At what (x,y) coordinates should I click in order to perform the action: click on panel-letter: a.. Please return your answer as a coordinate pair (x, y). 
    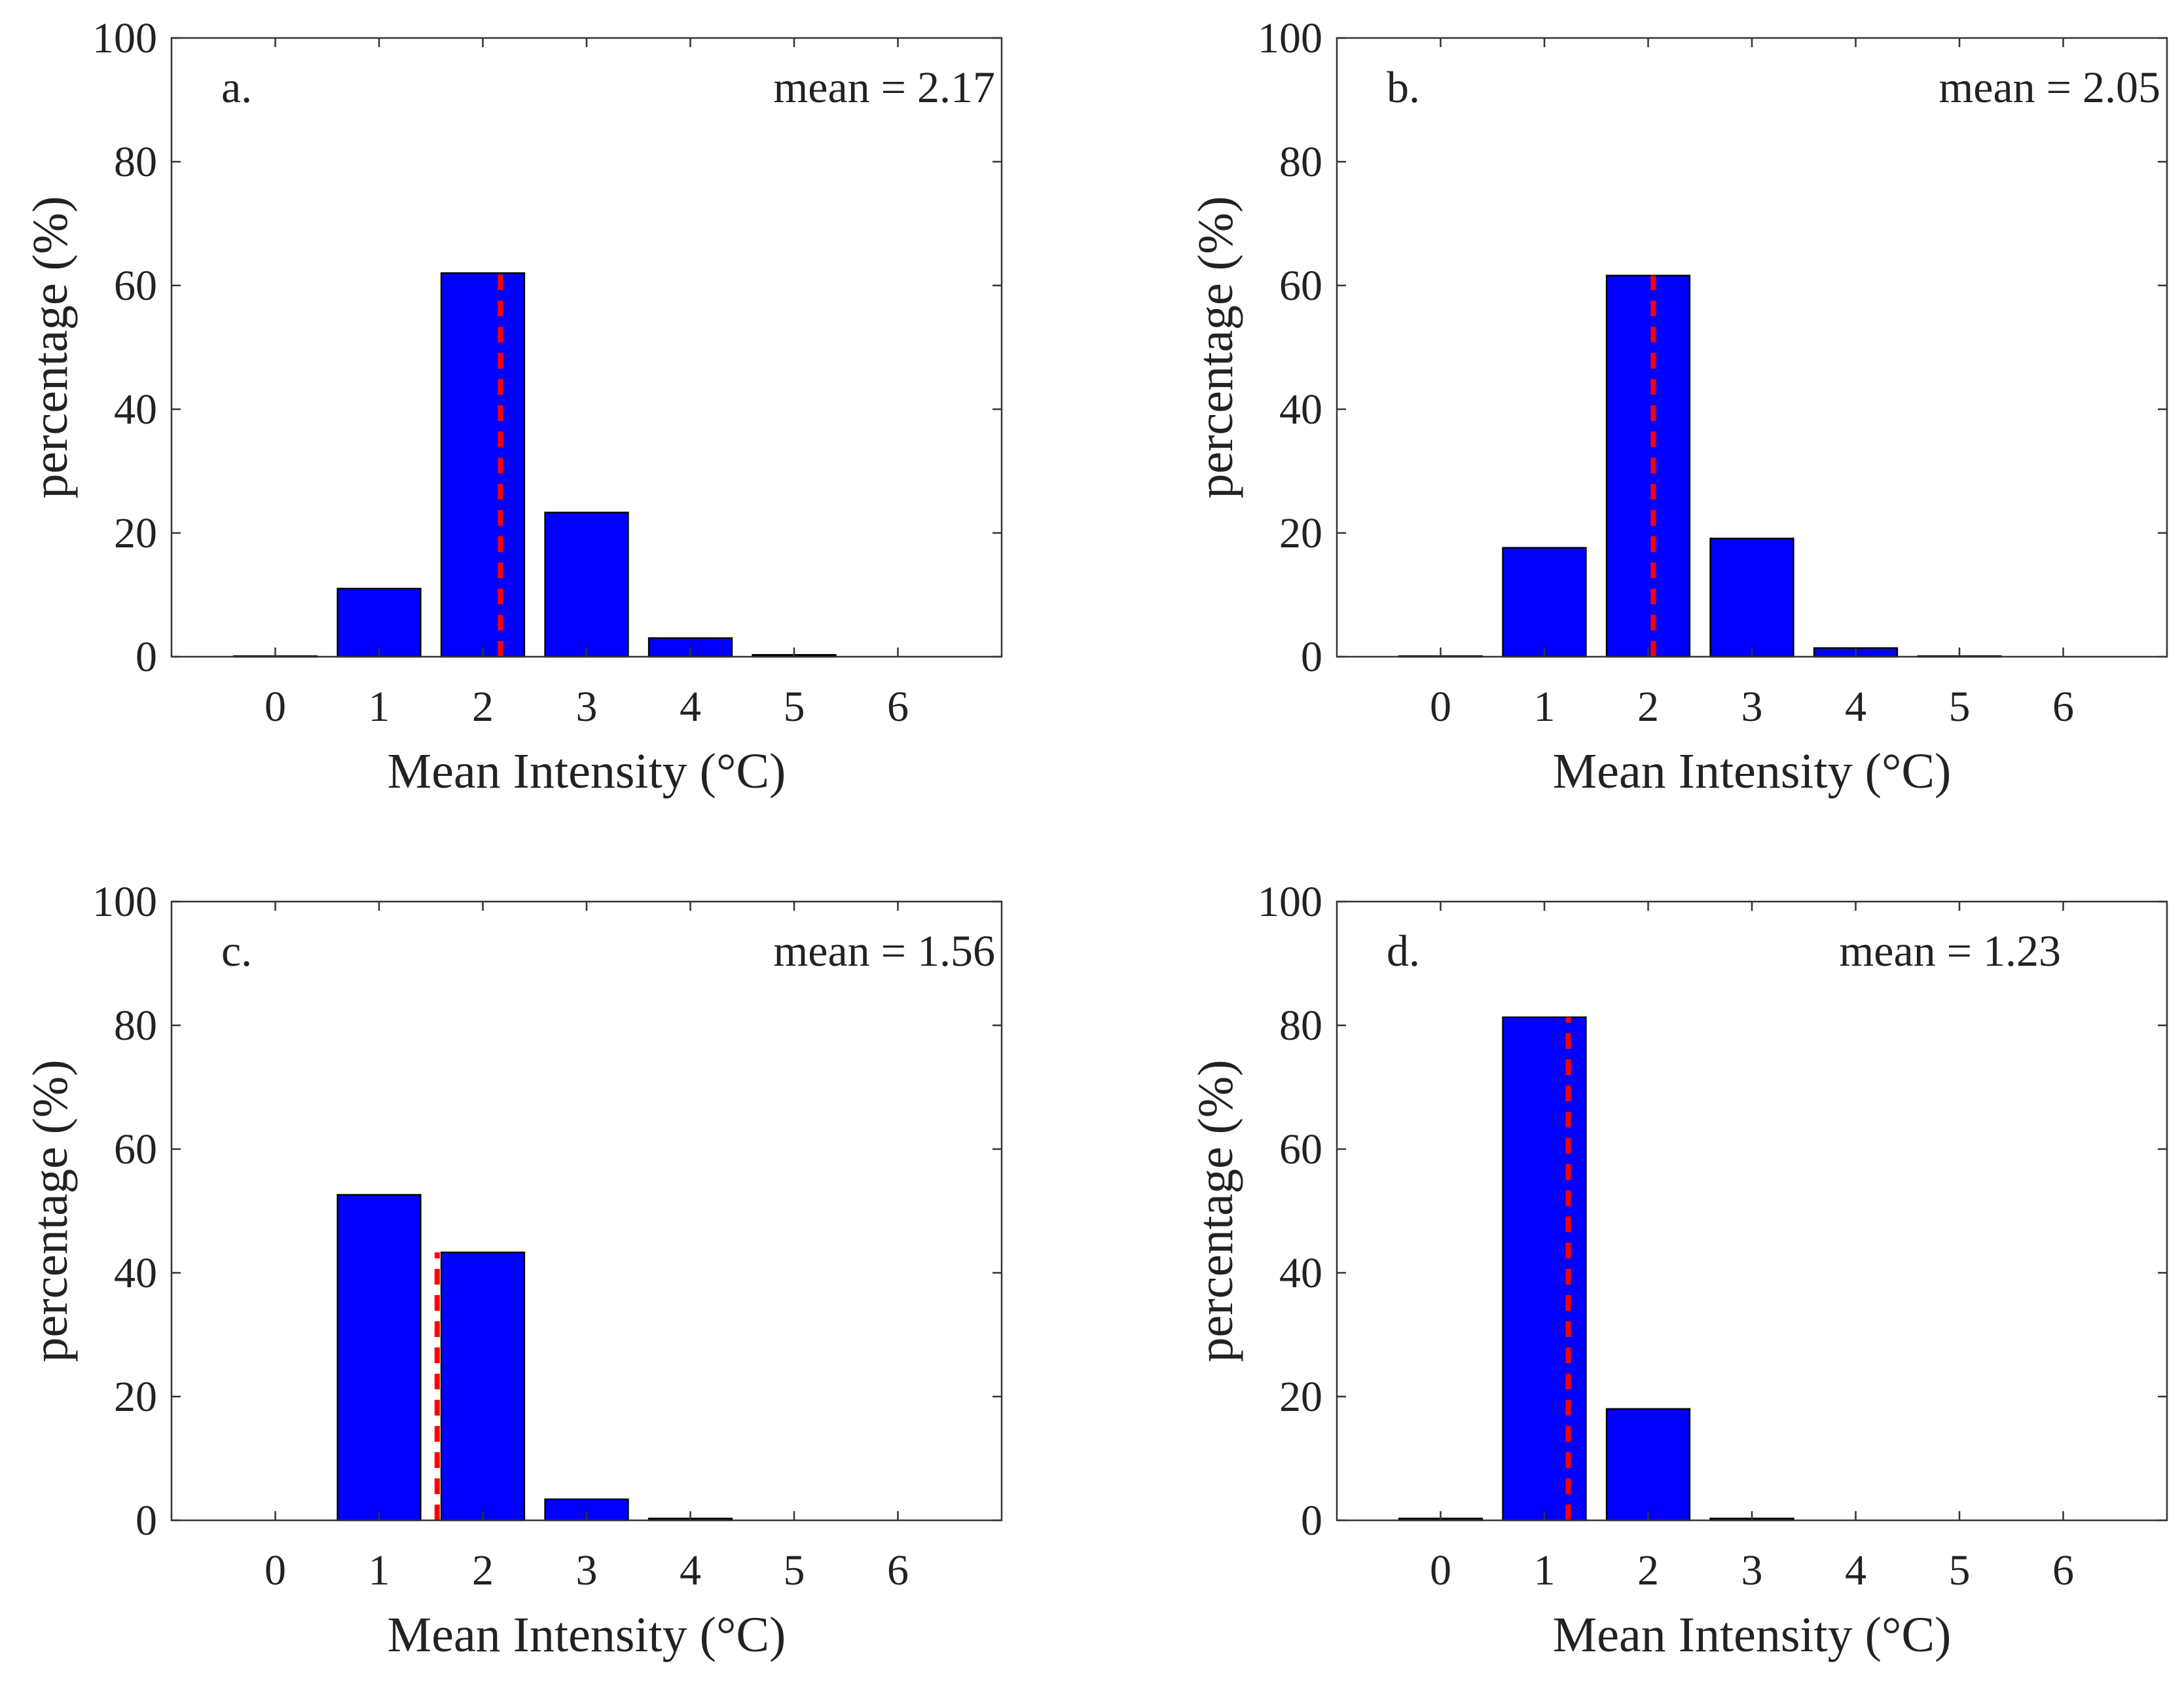
    Looking at the image, I should click on (236, 87).